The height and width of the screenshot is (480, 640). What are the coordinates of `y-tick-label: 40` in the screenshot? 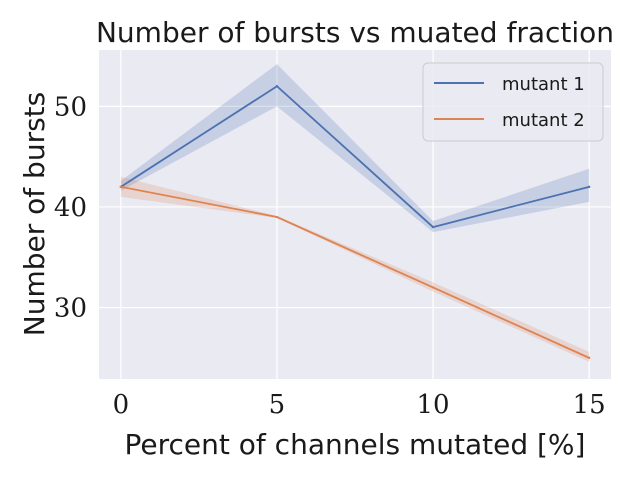 It's located at (70, 208).